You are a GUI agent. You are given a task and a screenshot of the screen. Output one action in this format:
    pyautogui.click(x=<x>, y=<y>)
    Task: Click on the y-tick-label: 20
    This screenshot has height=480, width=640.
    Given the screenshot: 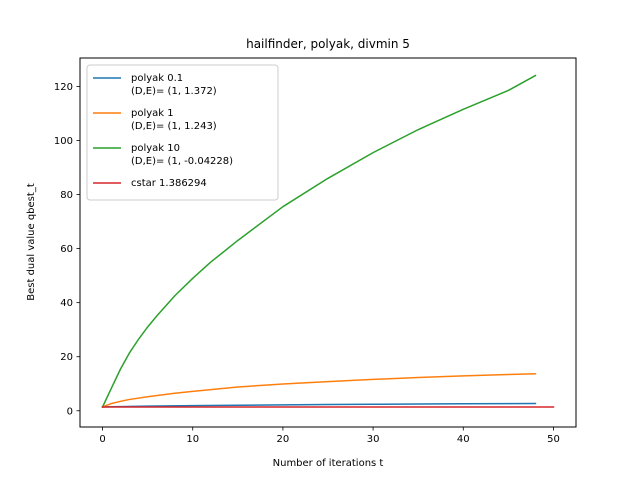 What is the action you would take?
    pyautogui.click(x=66, y=357)
    